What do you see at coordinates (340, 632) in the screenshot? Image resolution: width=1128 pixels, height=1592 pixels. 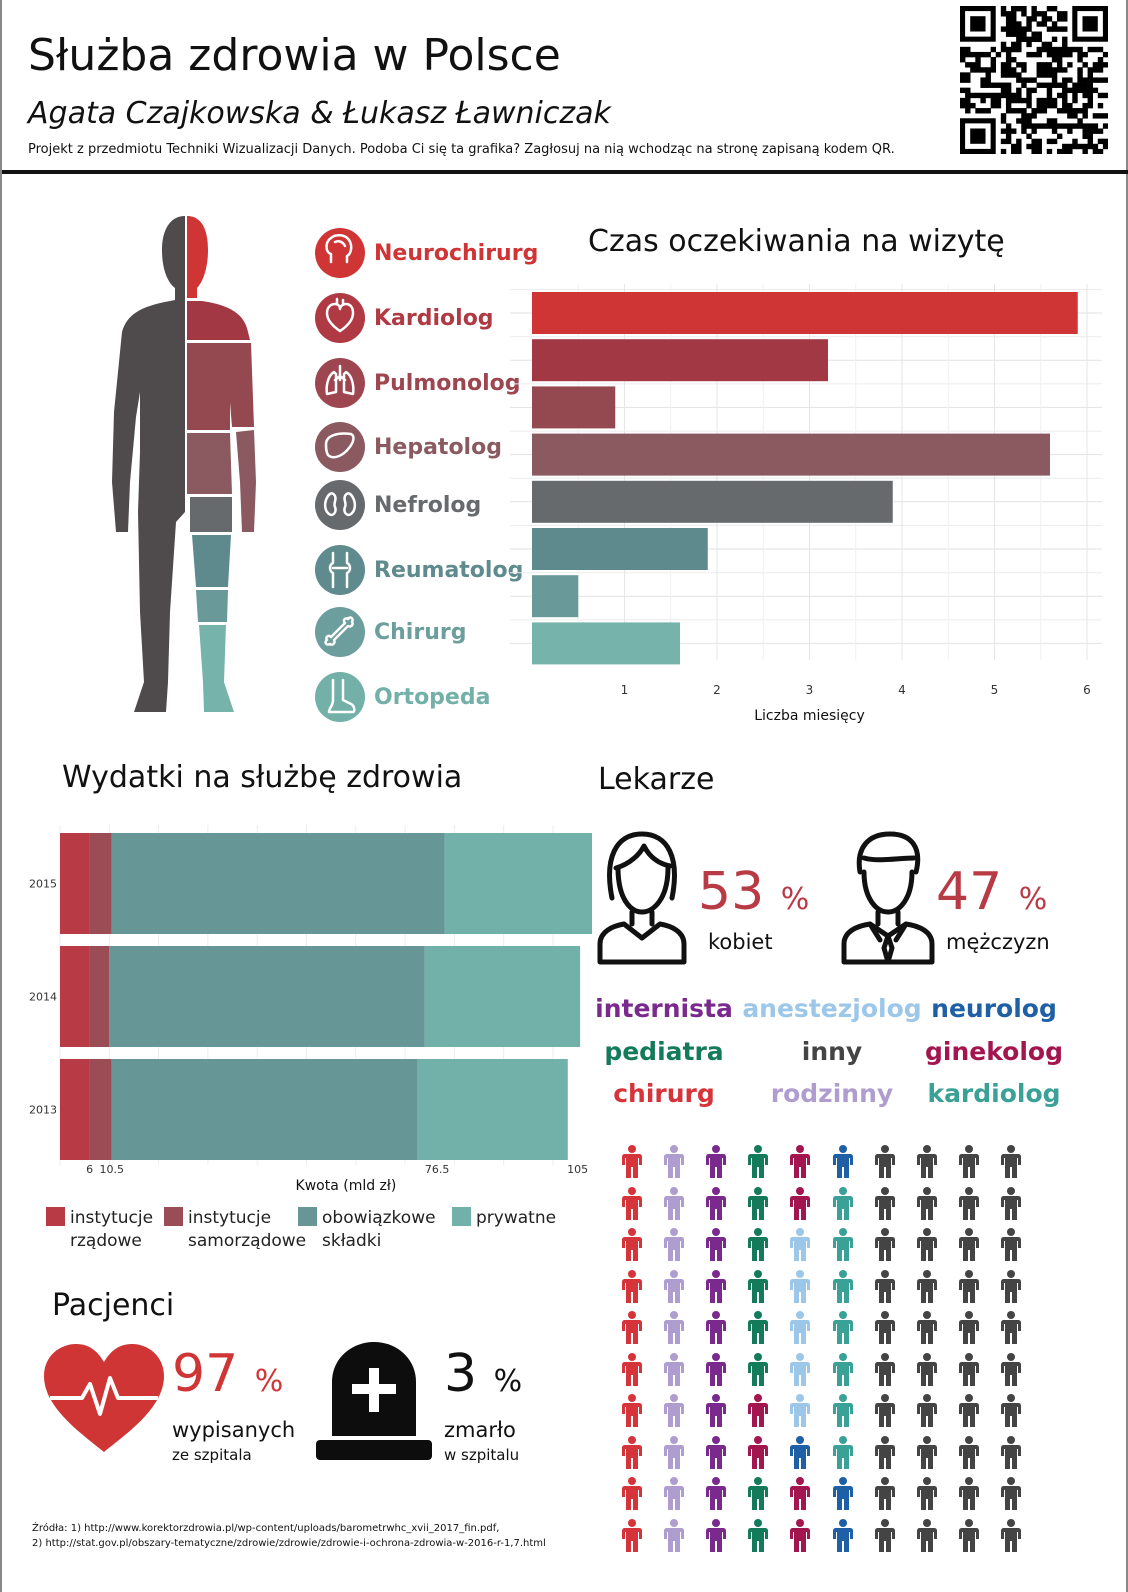 I see `bone-icon` at bounding box center [340, 632].